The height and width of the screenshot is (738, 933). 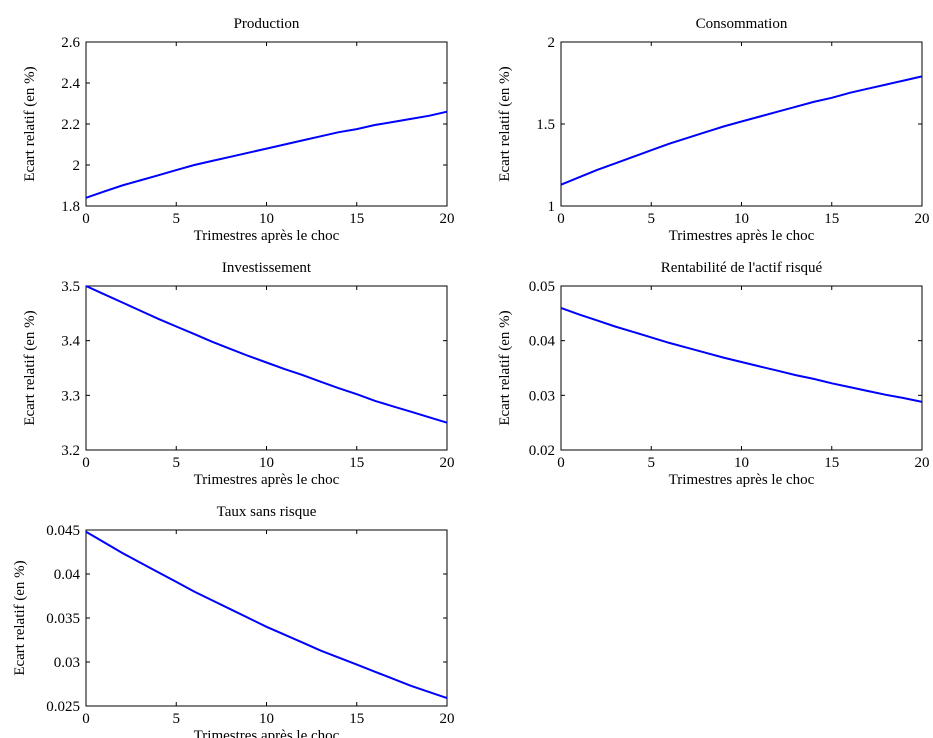 What do you see at coordinates (70, 451) in the screenshot?
I see `y-tick-label: 3.2` at bounding box center [70, 451].